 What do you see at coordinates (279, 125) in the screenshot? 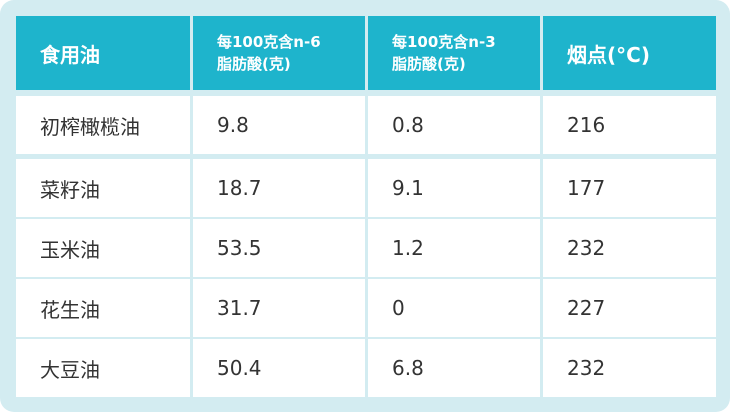
I see `table-cell: 9.8` at bounding box center [279, 125].